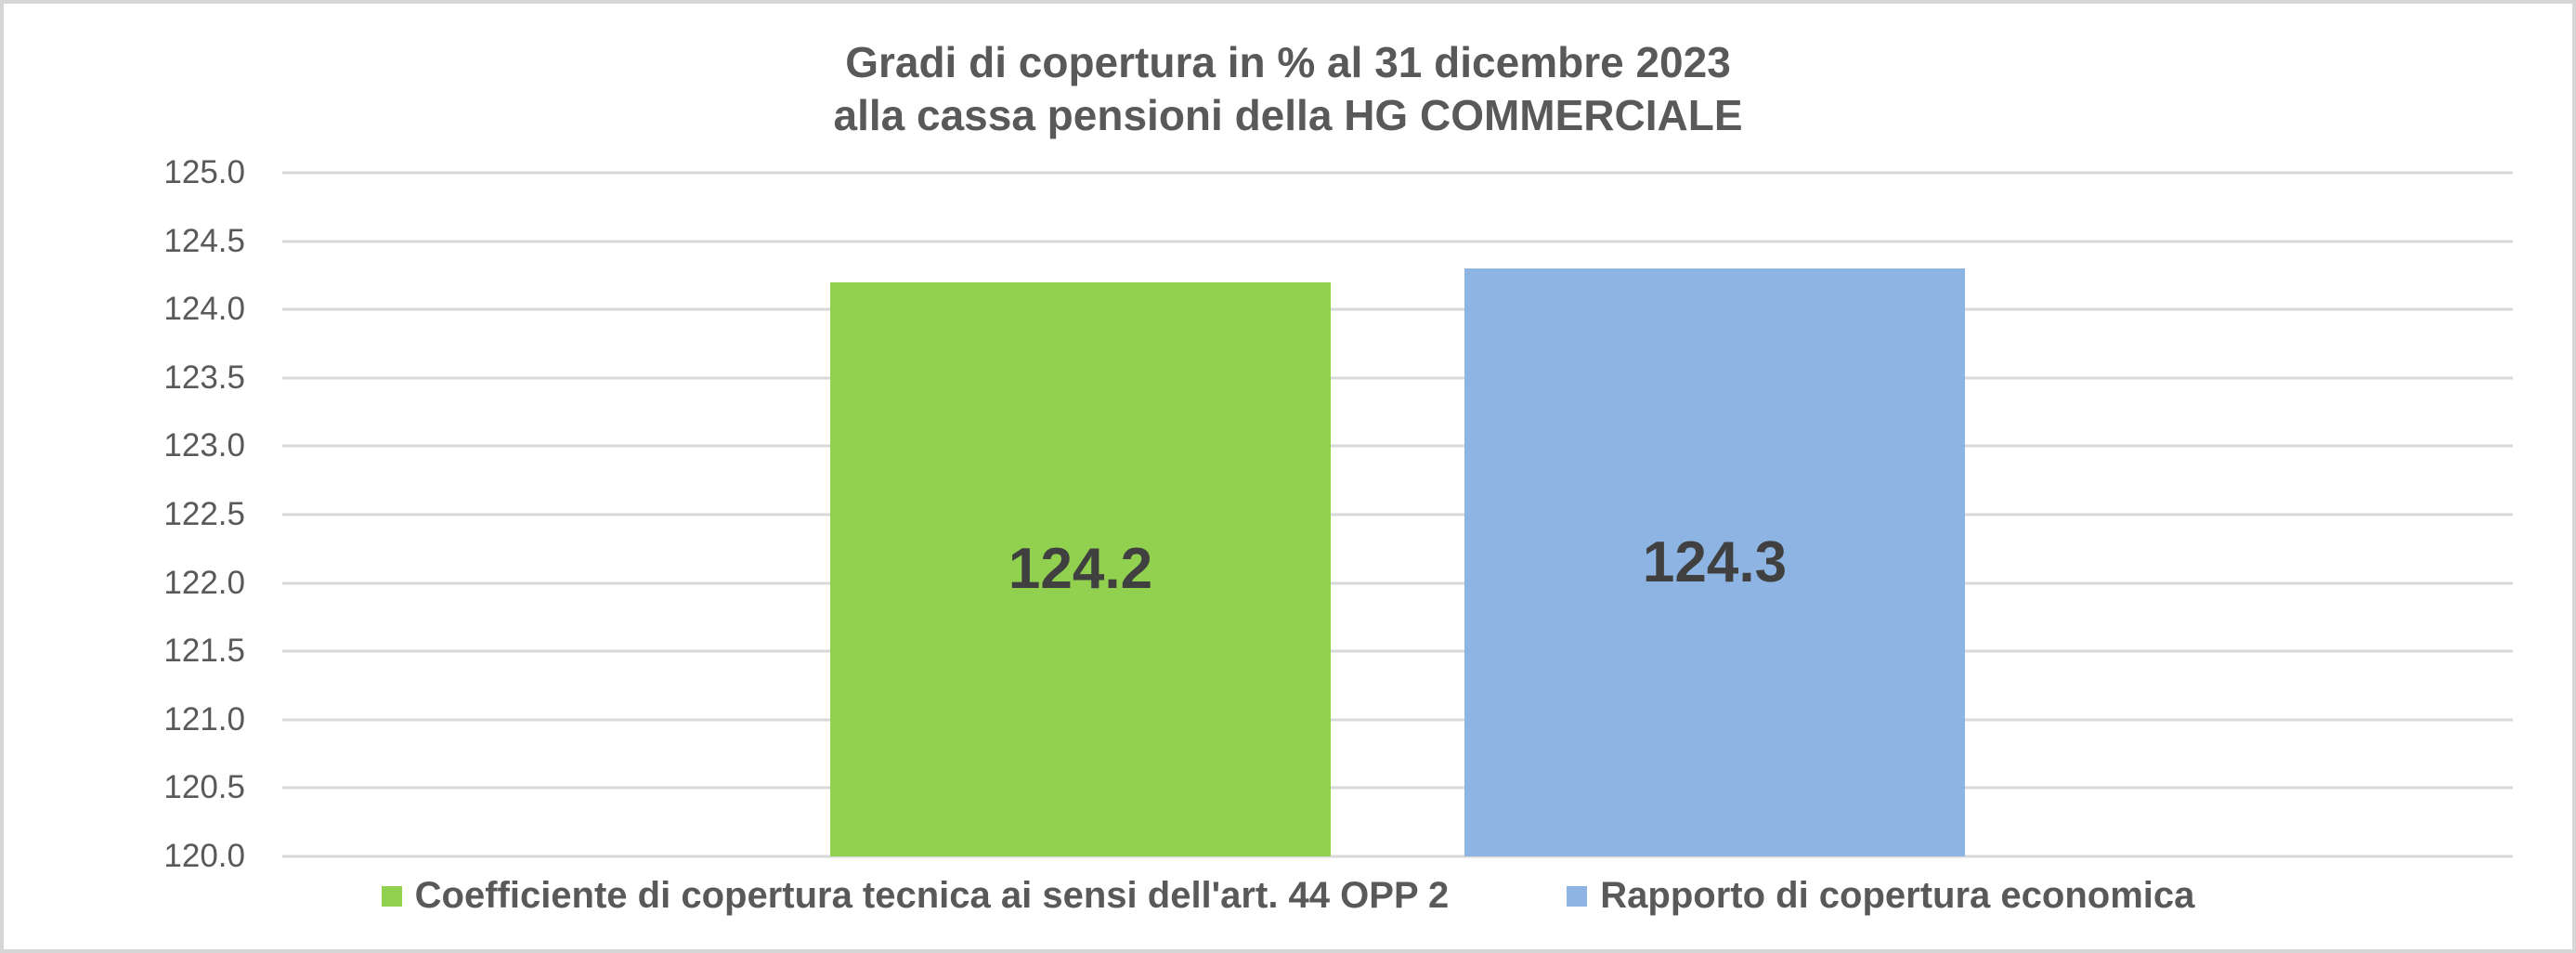 Image resolution: width=2576 pixels, height=953 pixels. What do you see at coordinates (204, 787) in the screenshot?
I see `y-axis-label: 120.5` at bounding box center [204, 787].